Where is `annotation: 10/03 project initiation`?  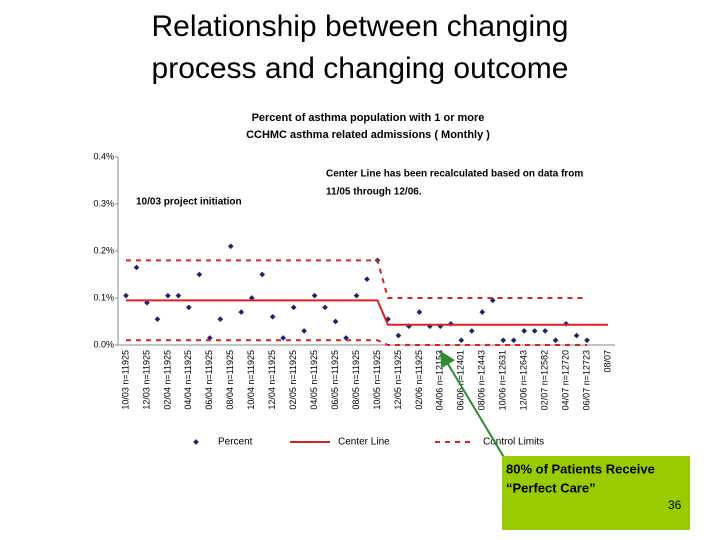 annotation: 10/03 project initiation is located at coordinates (189, 202).